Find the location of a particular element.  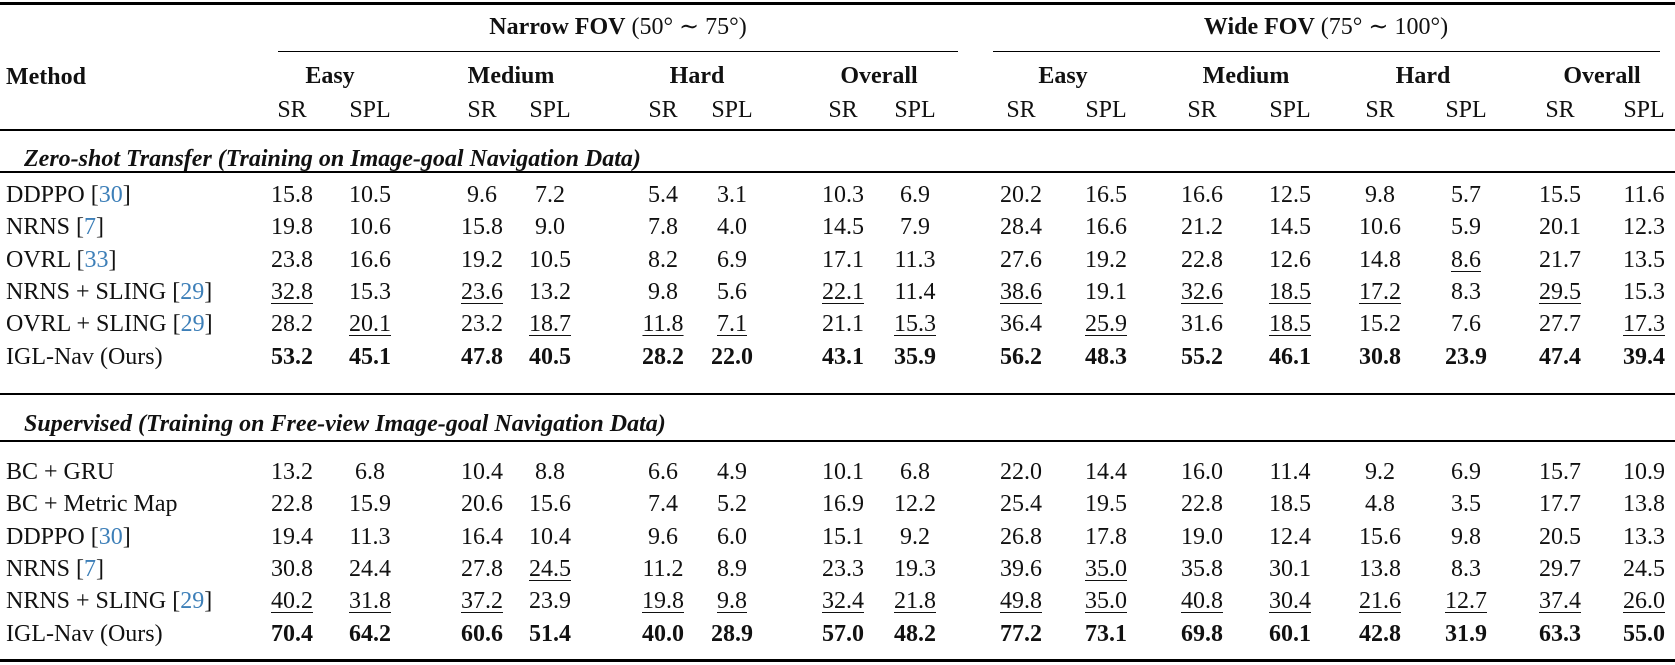

value-cell: 22.0 is located at coordinates (1021, 472).